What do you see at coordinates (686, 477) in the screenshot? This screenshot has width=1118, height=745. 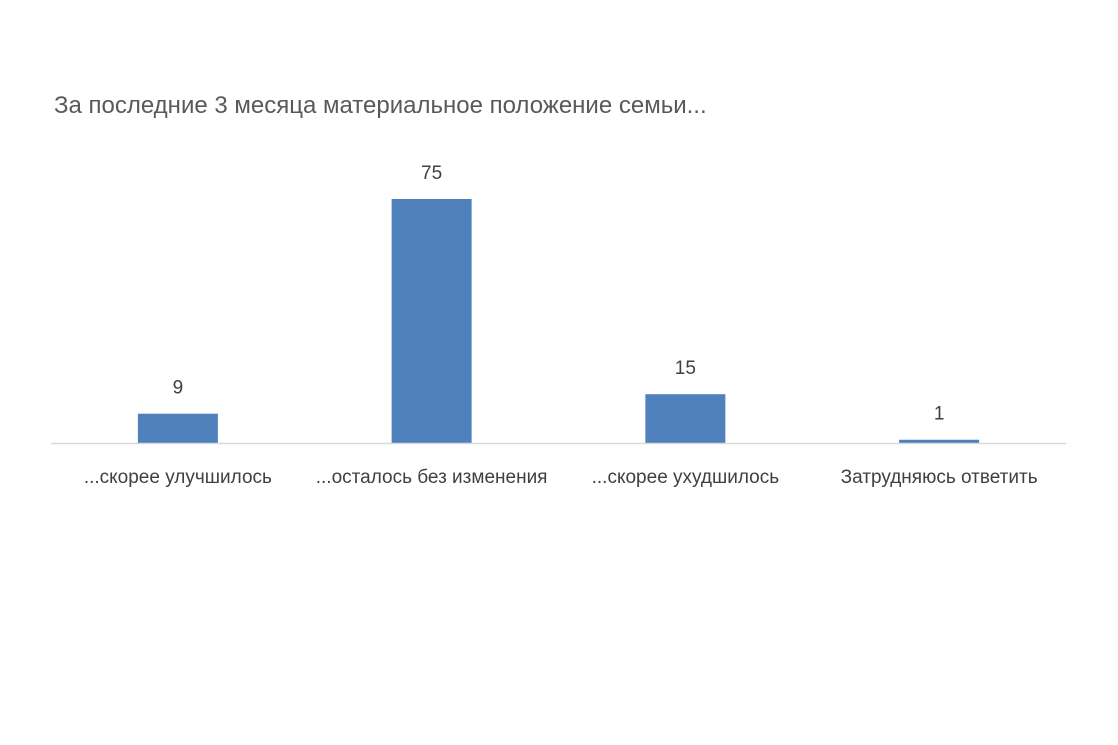 I see `category-label-3: ...скорее ухудшилось` at bounding box center [686, 477].